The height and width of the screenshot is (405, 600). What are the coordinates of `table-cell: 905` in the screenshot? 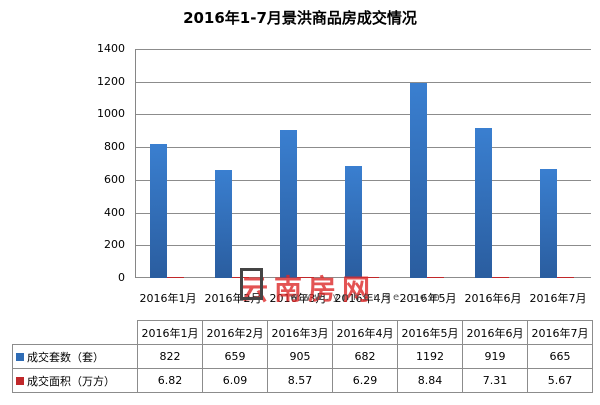 It's located at (300, 356).